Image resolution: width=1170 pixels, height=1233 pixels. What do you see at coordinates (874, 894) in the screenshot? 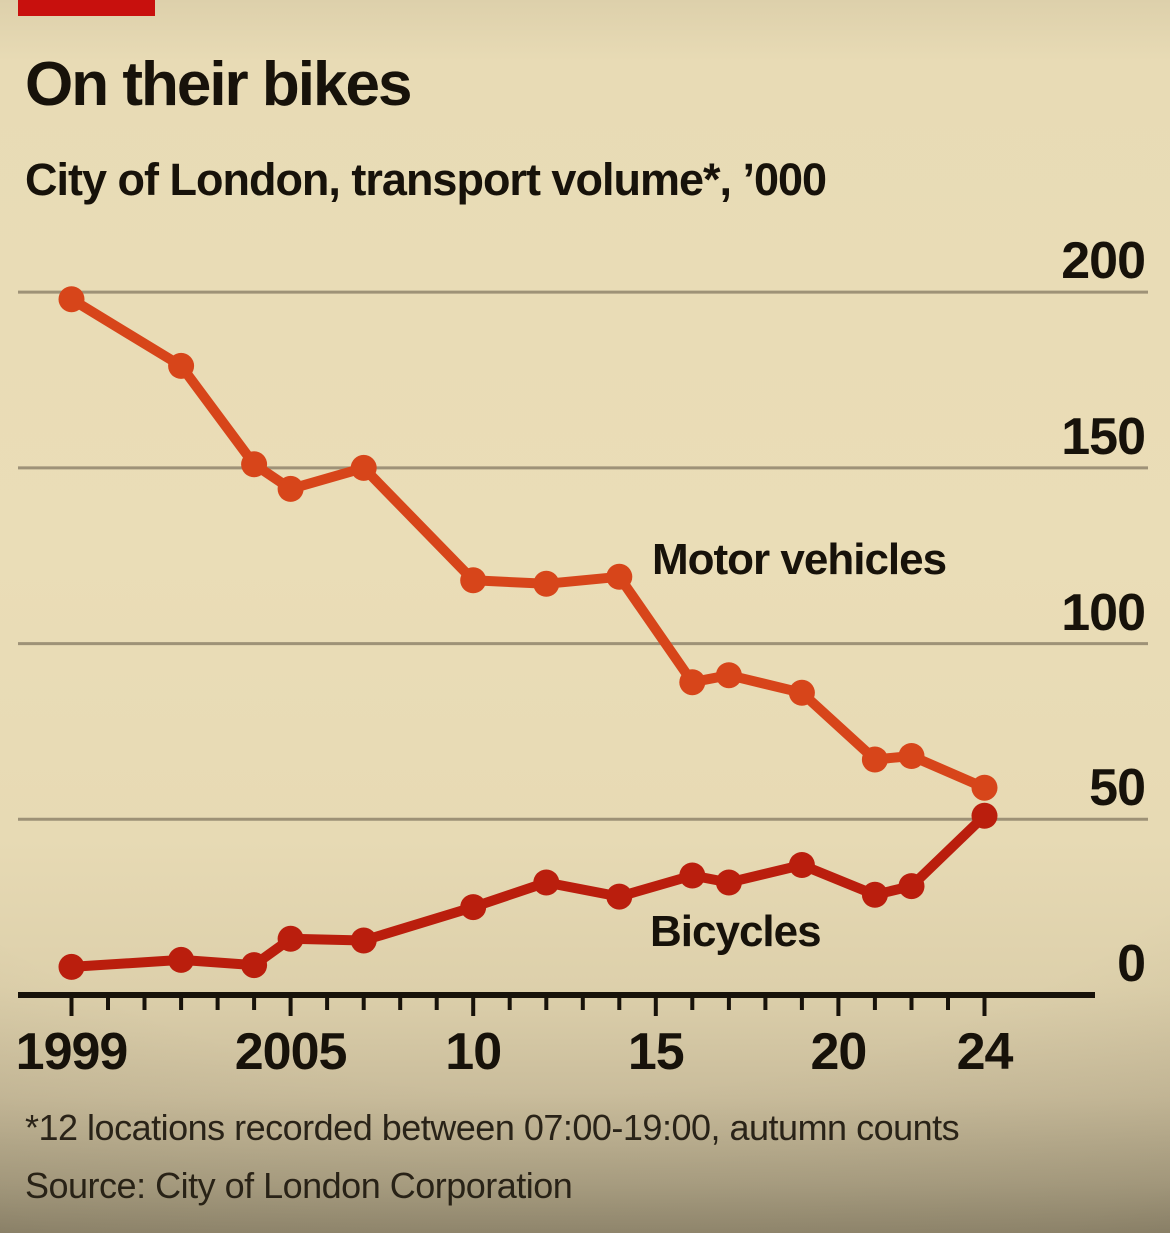
I see `bicycles-point-2021` at bounding box center [874, 894].